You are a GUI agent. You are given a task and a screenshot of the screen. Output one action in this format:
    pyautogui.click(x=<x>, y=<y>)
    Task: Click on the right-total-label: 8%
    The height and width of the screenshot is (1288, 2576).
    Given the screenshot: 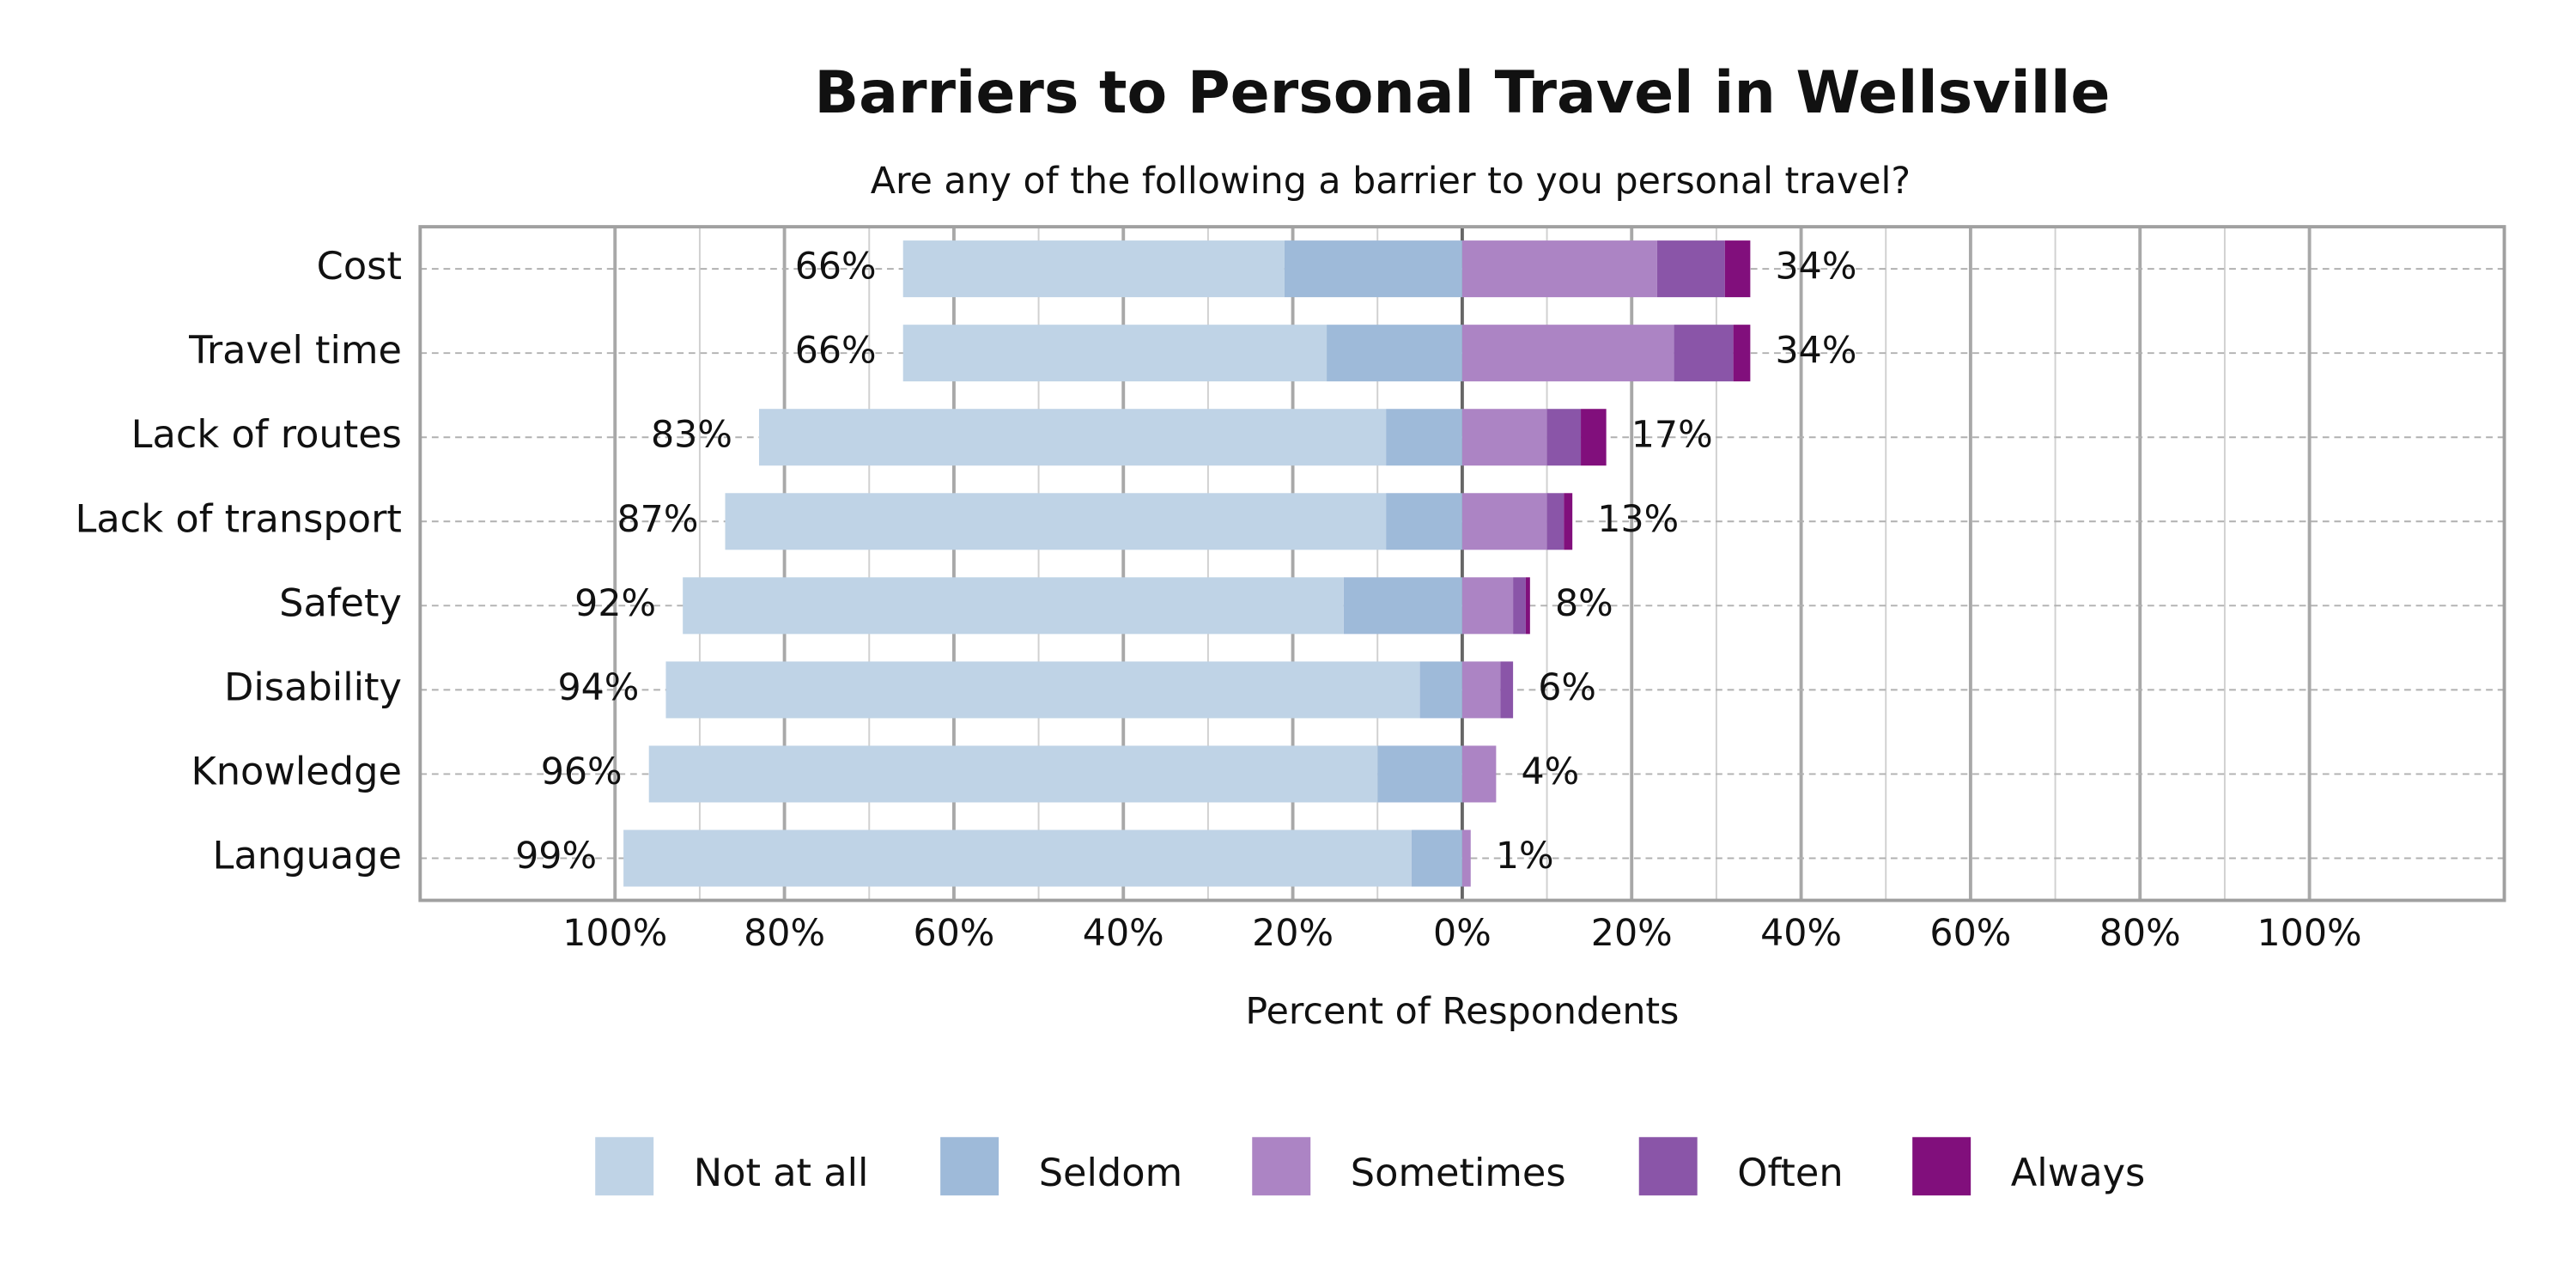 What is the action you would take?
    pyautogui.click(x=1584, y=603)
    